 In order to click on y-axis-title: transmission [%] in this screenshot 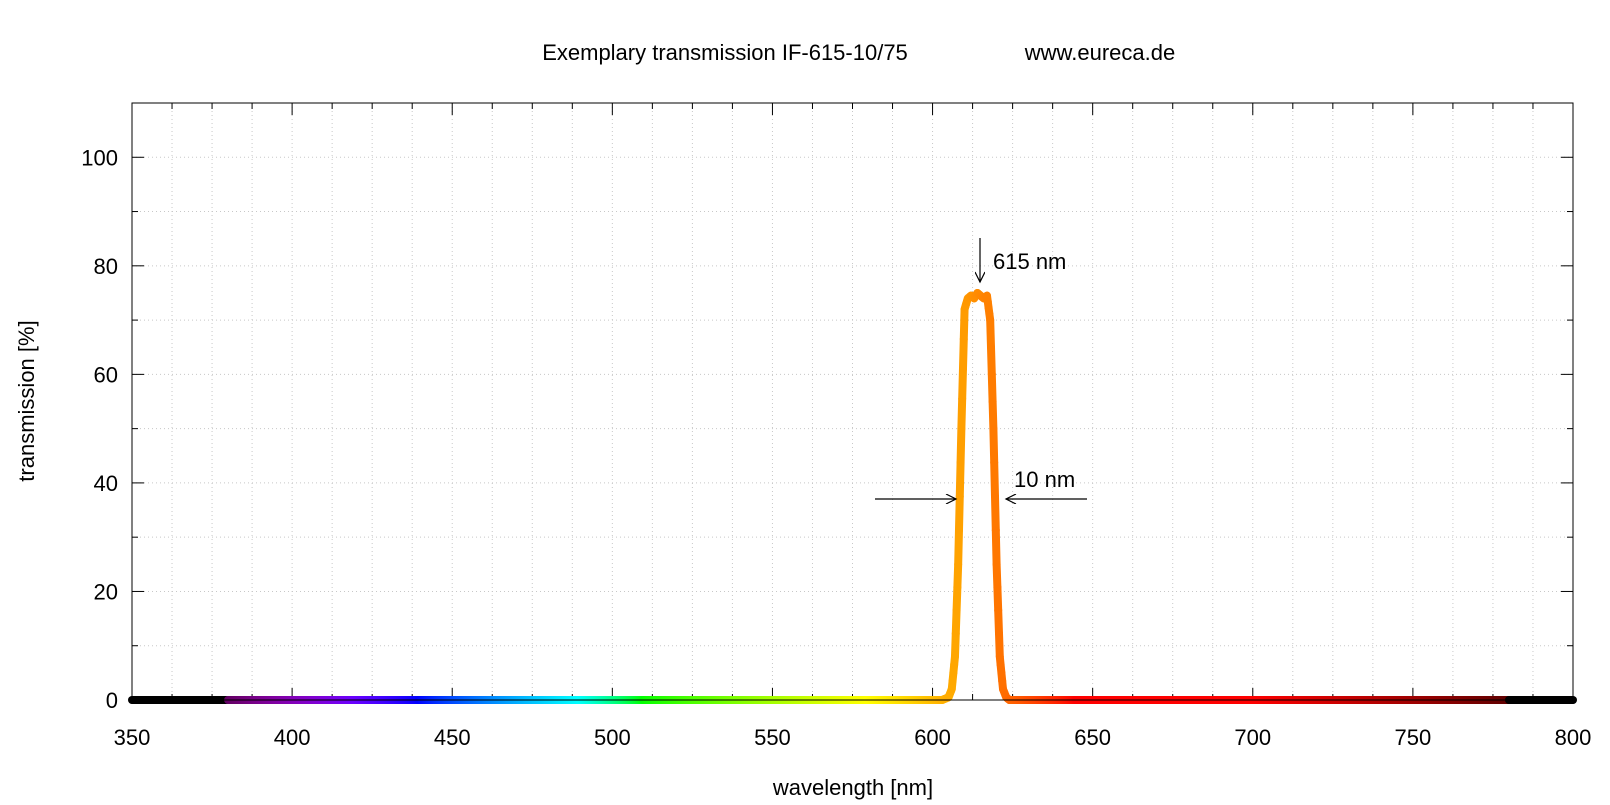, I will do `click(26, 400)`.